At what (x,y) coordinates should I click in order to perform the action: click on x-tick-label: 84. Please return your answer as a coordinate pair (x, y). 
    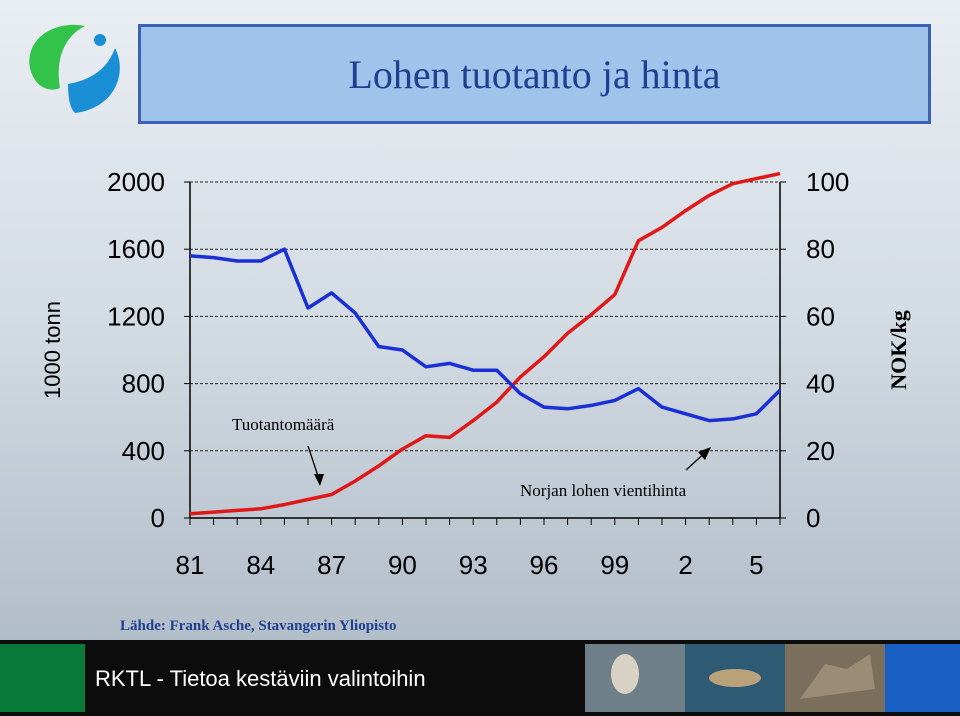
    Looking at the image, I should click on (260, 565).